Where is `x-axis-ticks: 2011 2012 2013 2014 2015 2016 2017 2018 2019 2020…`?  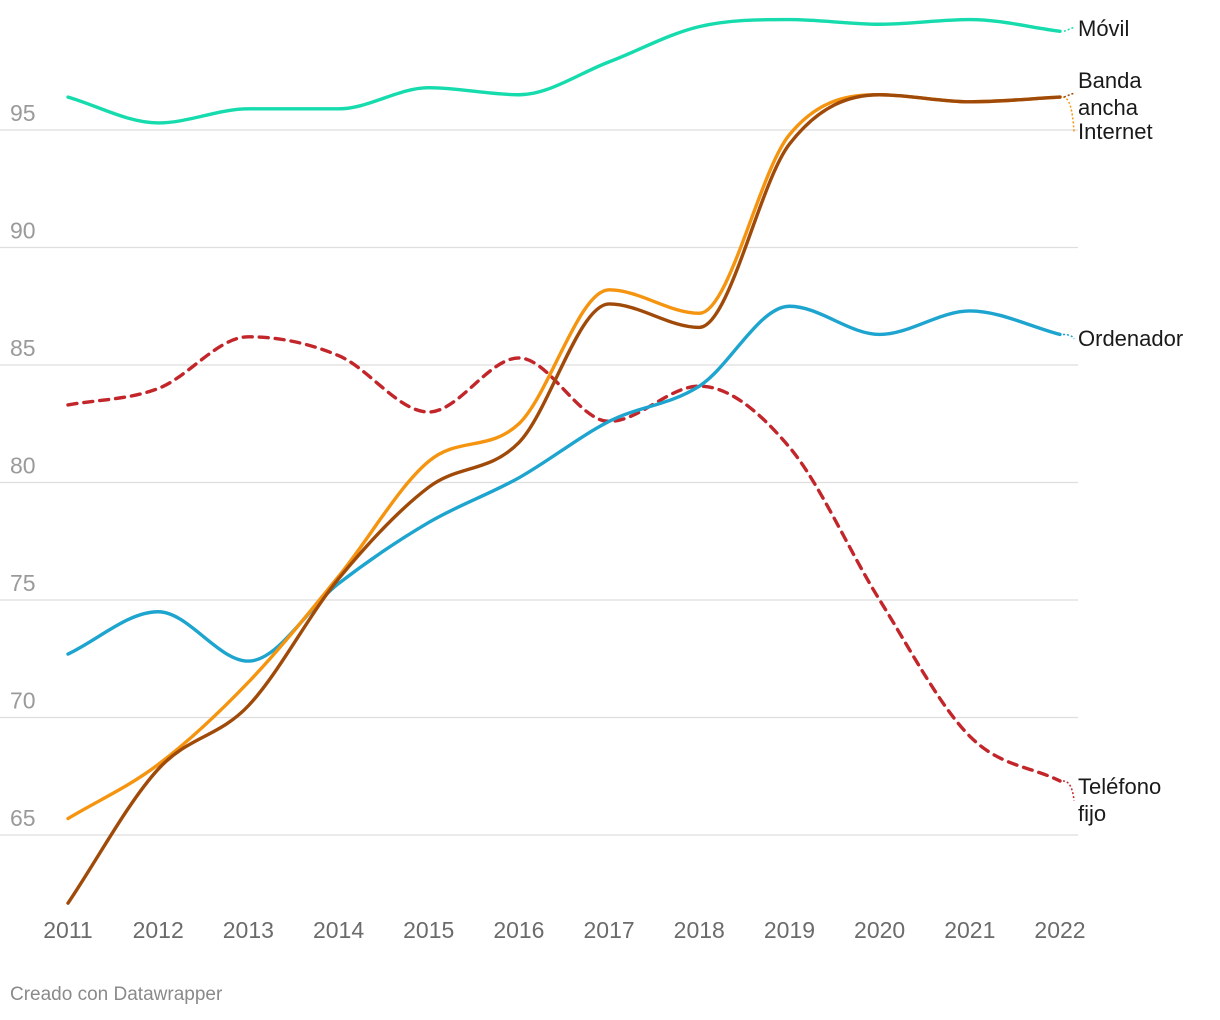 x-axis-ticks: 2011 2012 2013 2014 2015 2016 2017 2018 2019 2020… is located at coordinates (564, 930).